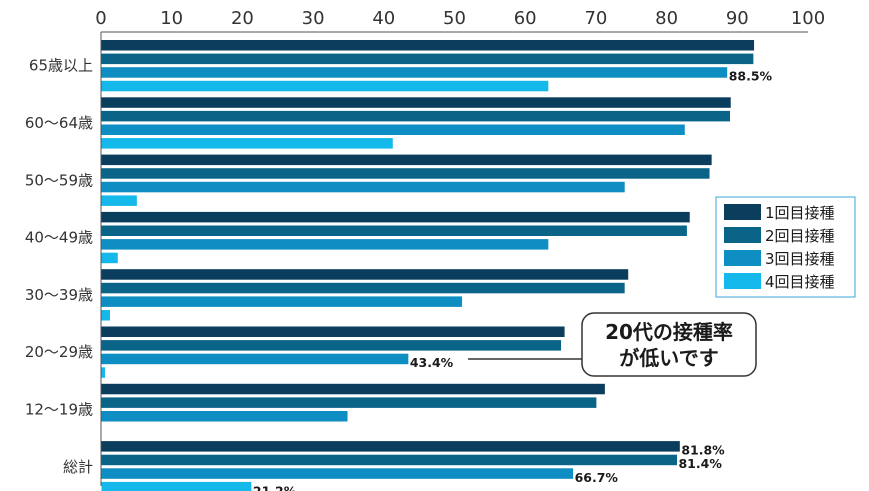  I want to click on legend-label: 4回目接種, so click(800, 282).